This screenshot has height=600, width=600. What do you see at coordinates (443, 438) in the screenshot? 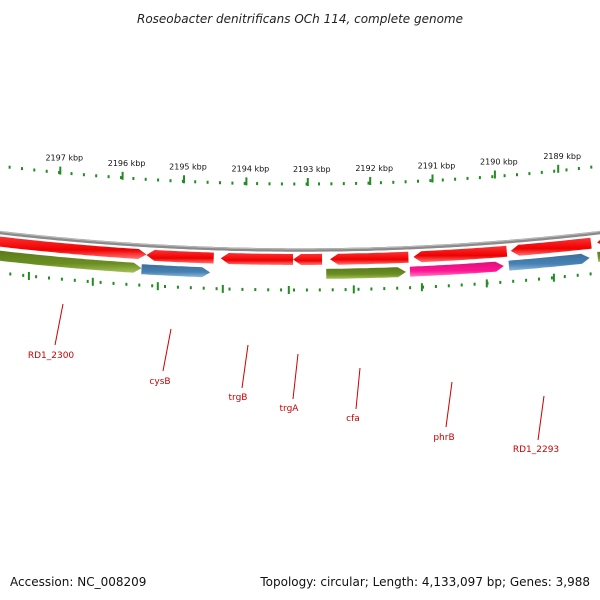
I see `gene-label-phrb: phrB` at bounding box center [443, 438].